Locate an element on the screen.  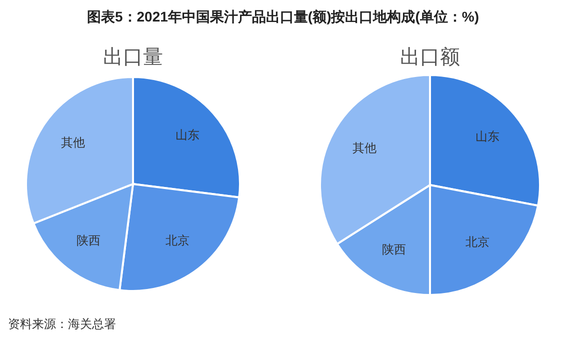
chart-title: 出口量 is located at coordinates (133, 57).